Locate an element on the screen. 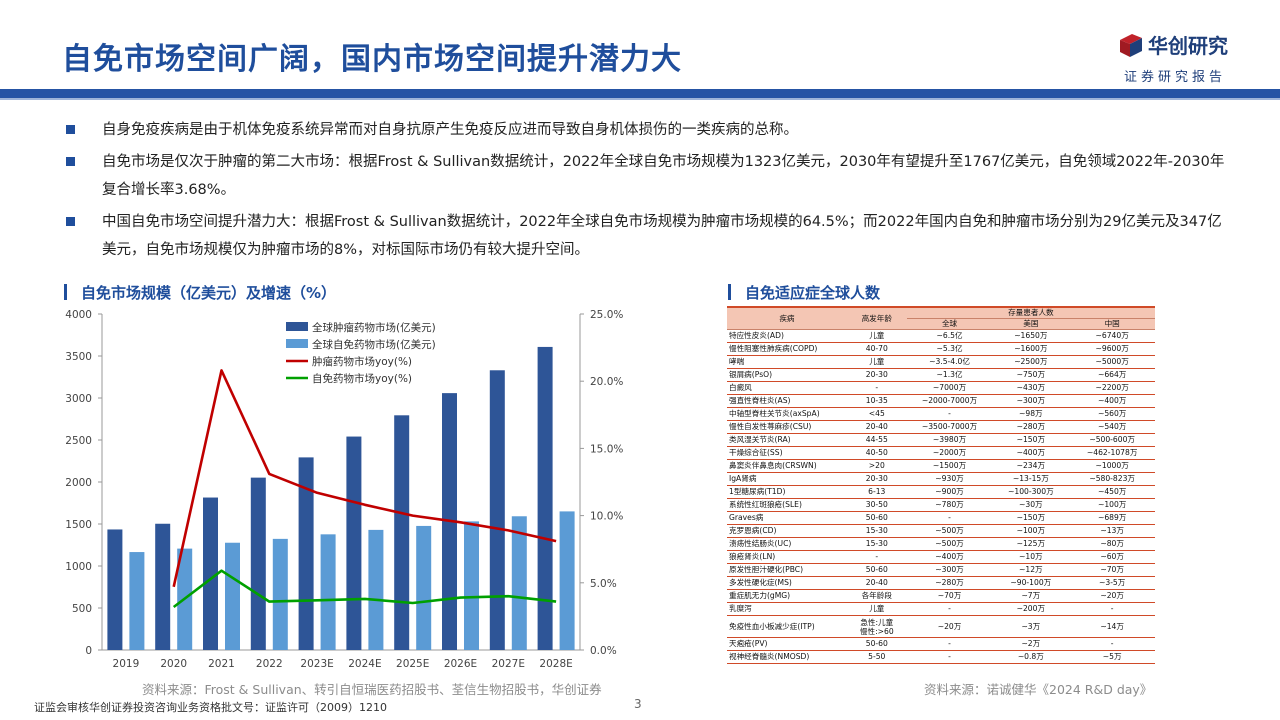 This screenshot has width=1280, height=720. section-marker is located at coordinates (65, 292).